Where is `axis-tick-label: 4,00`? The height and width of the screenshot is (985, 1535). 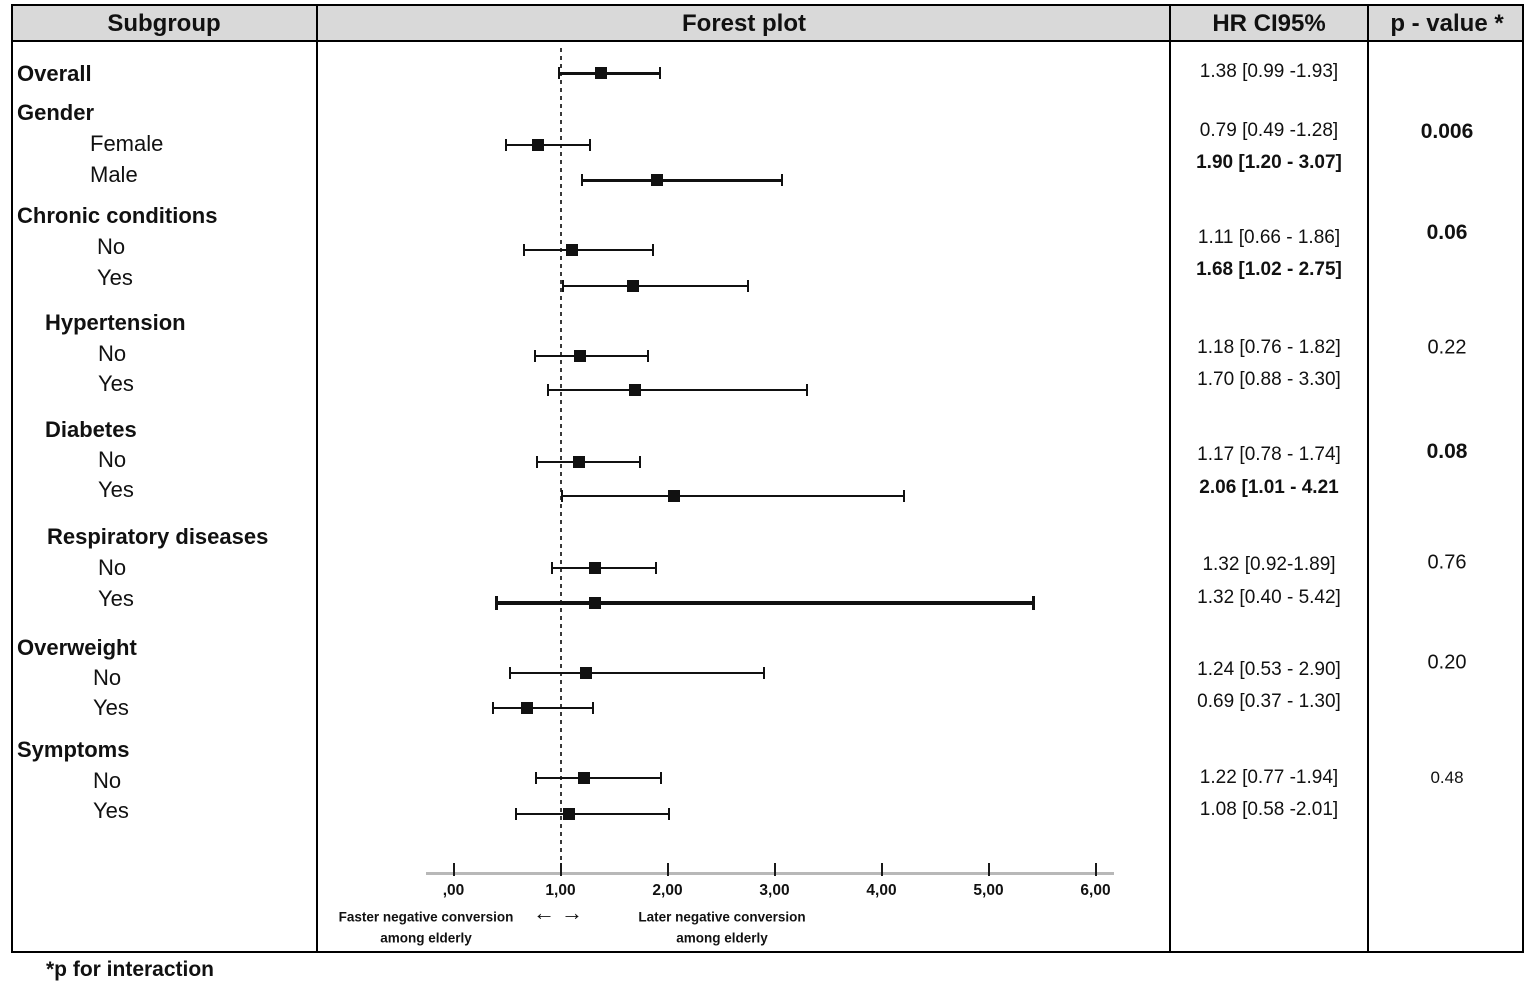
axis-tick-label: 4,00 is located at coordinates (881, 890).